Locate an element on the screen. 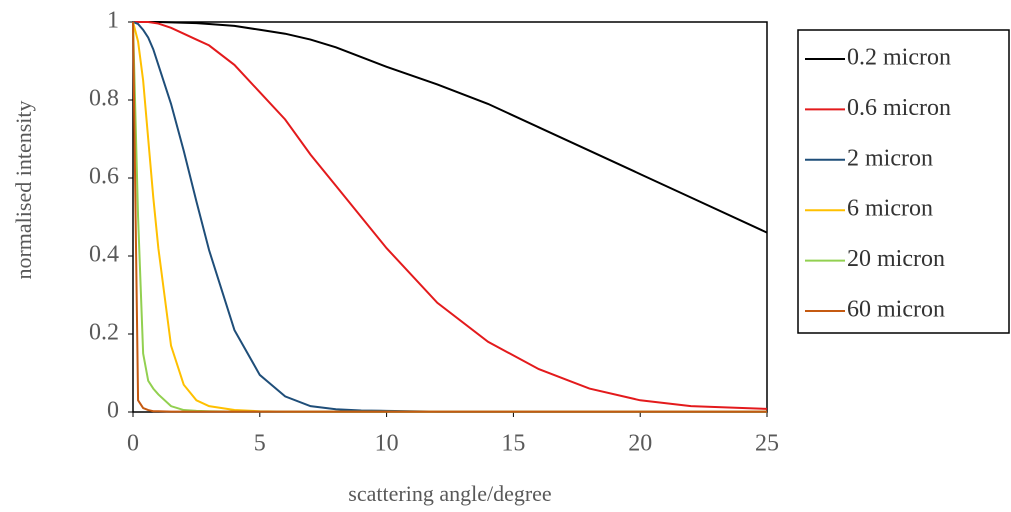 This screenshot has height=512, width=1011. legend-label: 60 micron is located at coordinates (896, 310).